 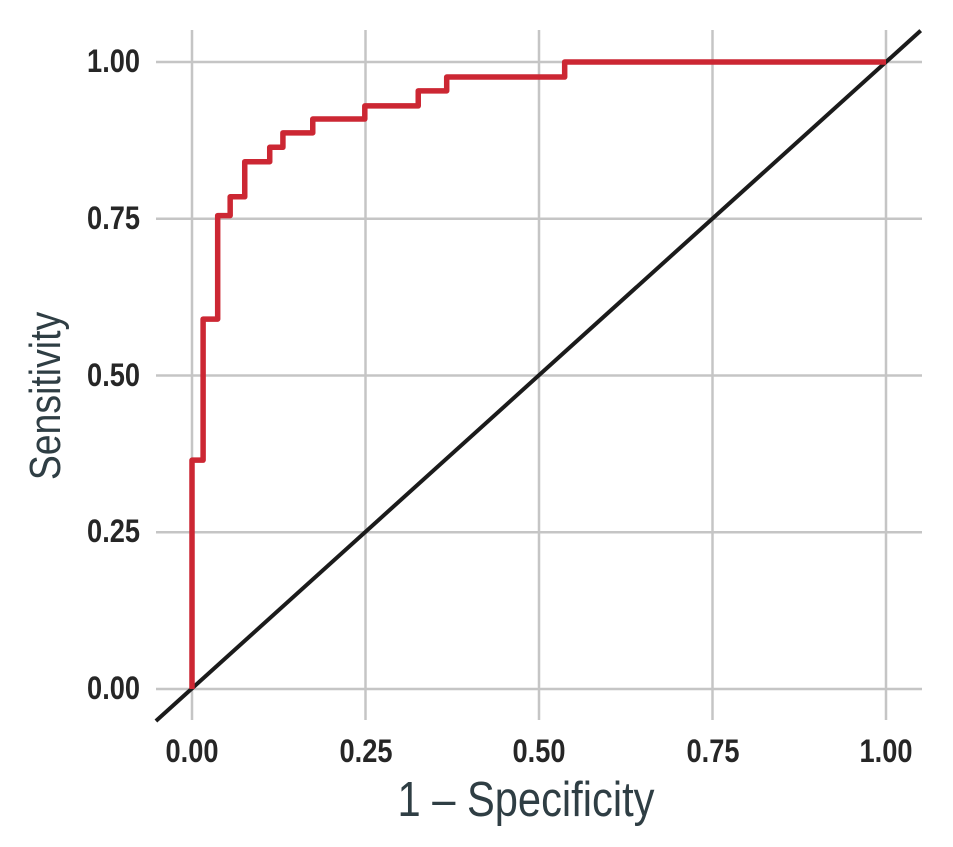 I want to click on x-tick-label: 0.75, so click(x=712, y=751).